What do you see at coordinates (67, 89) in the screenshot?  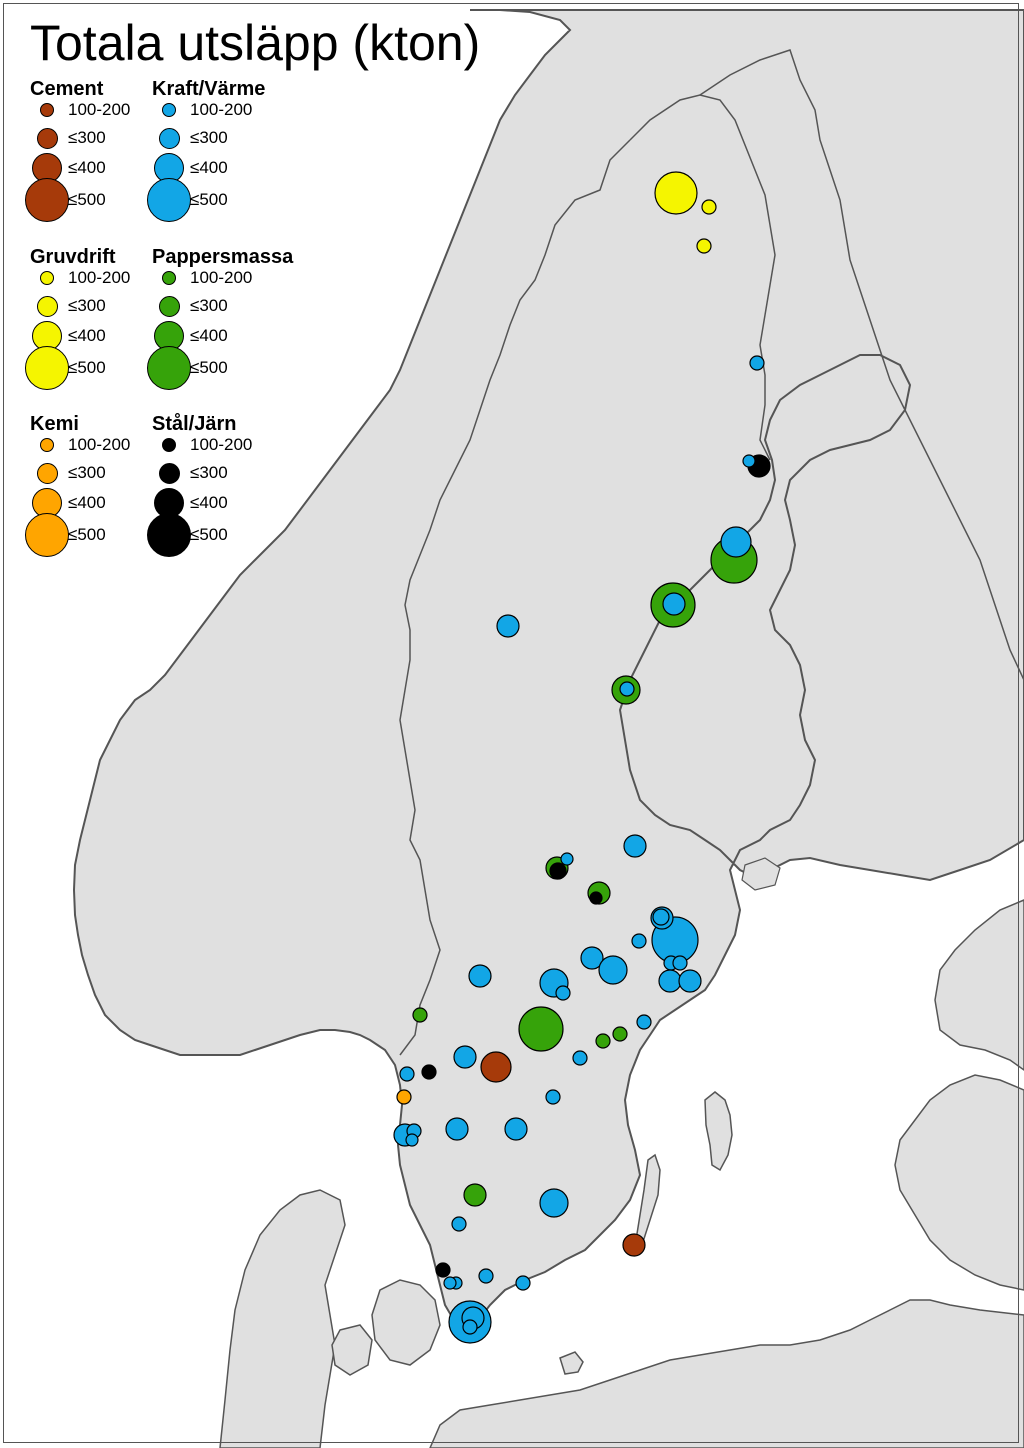 I see `legend-heading-cement: Cement` at bounding box center [67, 89].